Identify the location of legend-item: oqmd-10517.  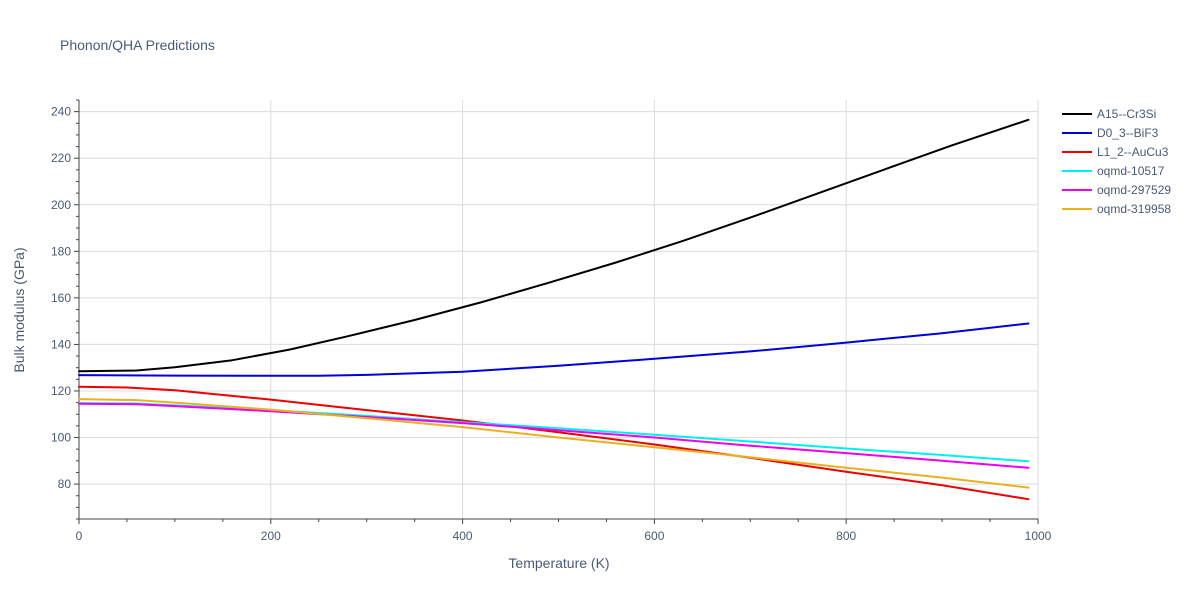
(1113, 171).